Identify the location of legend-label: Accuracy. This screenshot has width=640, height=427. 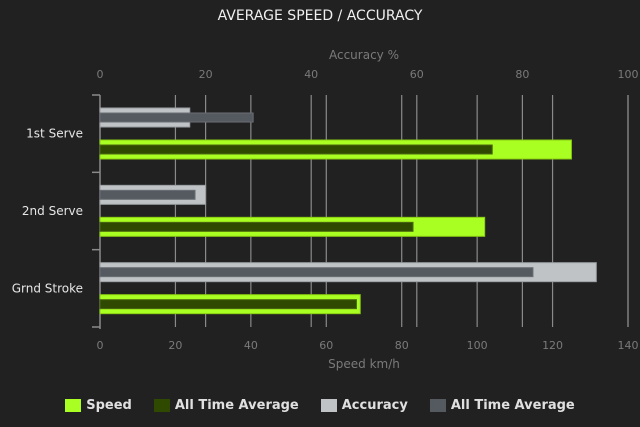
(374, 405).